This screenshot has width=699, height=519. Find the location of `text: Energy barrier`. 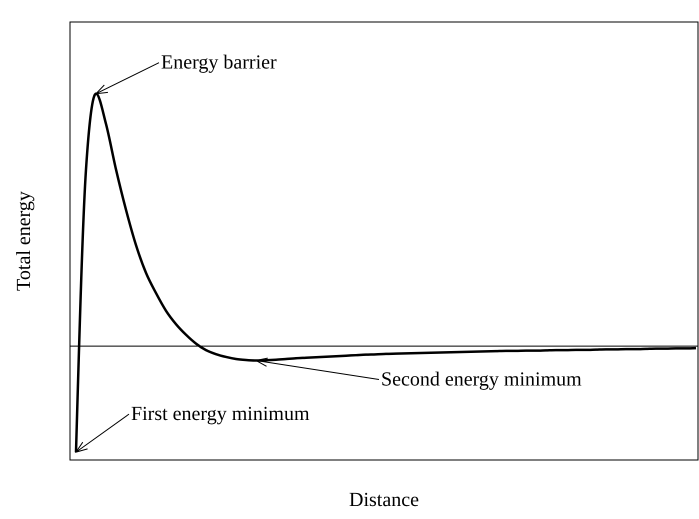

text: Energy barrier is located at coordinates (219, 63).